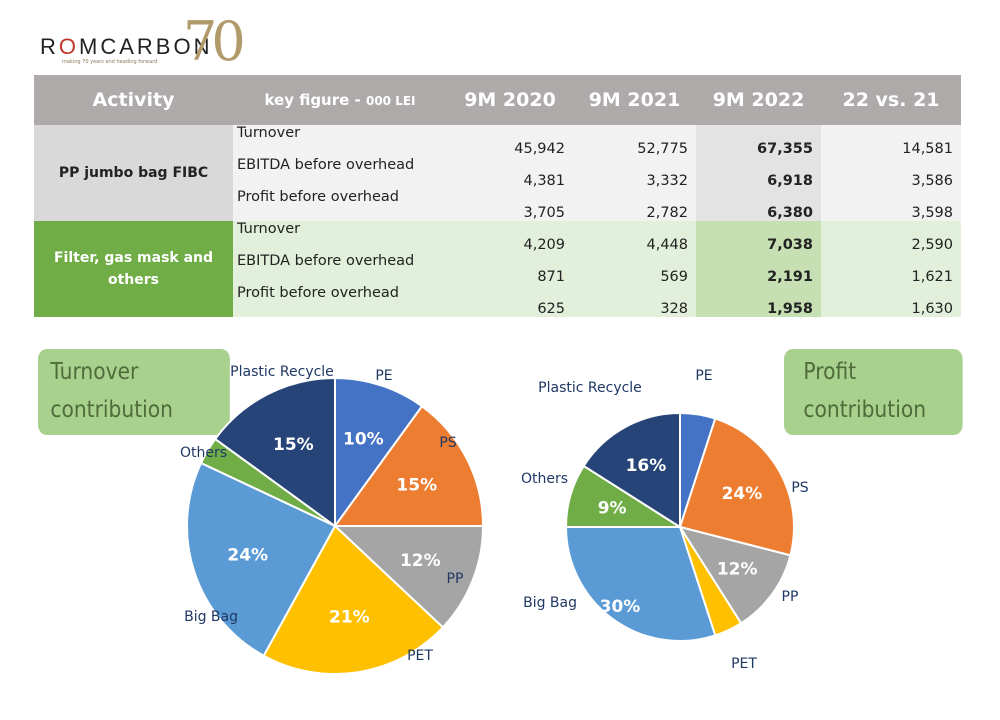 Image resolution: width=1000 pixels, height=720 pixels. Describe the element at coordinates (126, 46) in the screenshot. I see `logo-wordmark: ROMCARBON` at that location.